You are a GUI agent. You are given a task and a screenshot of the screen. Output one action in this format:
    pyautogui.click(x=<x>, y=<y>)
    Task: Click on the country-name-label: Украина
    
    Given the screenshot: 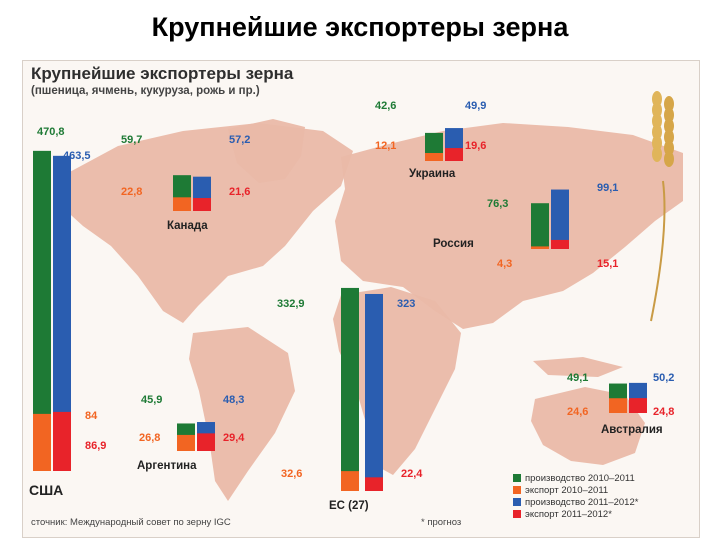 What is the action you would take?
    pyautogui.click(x=432, y=174)
    